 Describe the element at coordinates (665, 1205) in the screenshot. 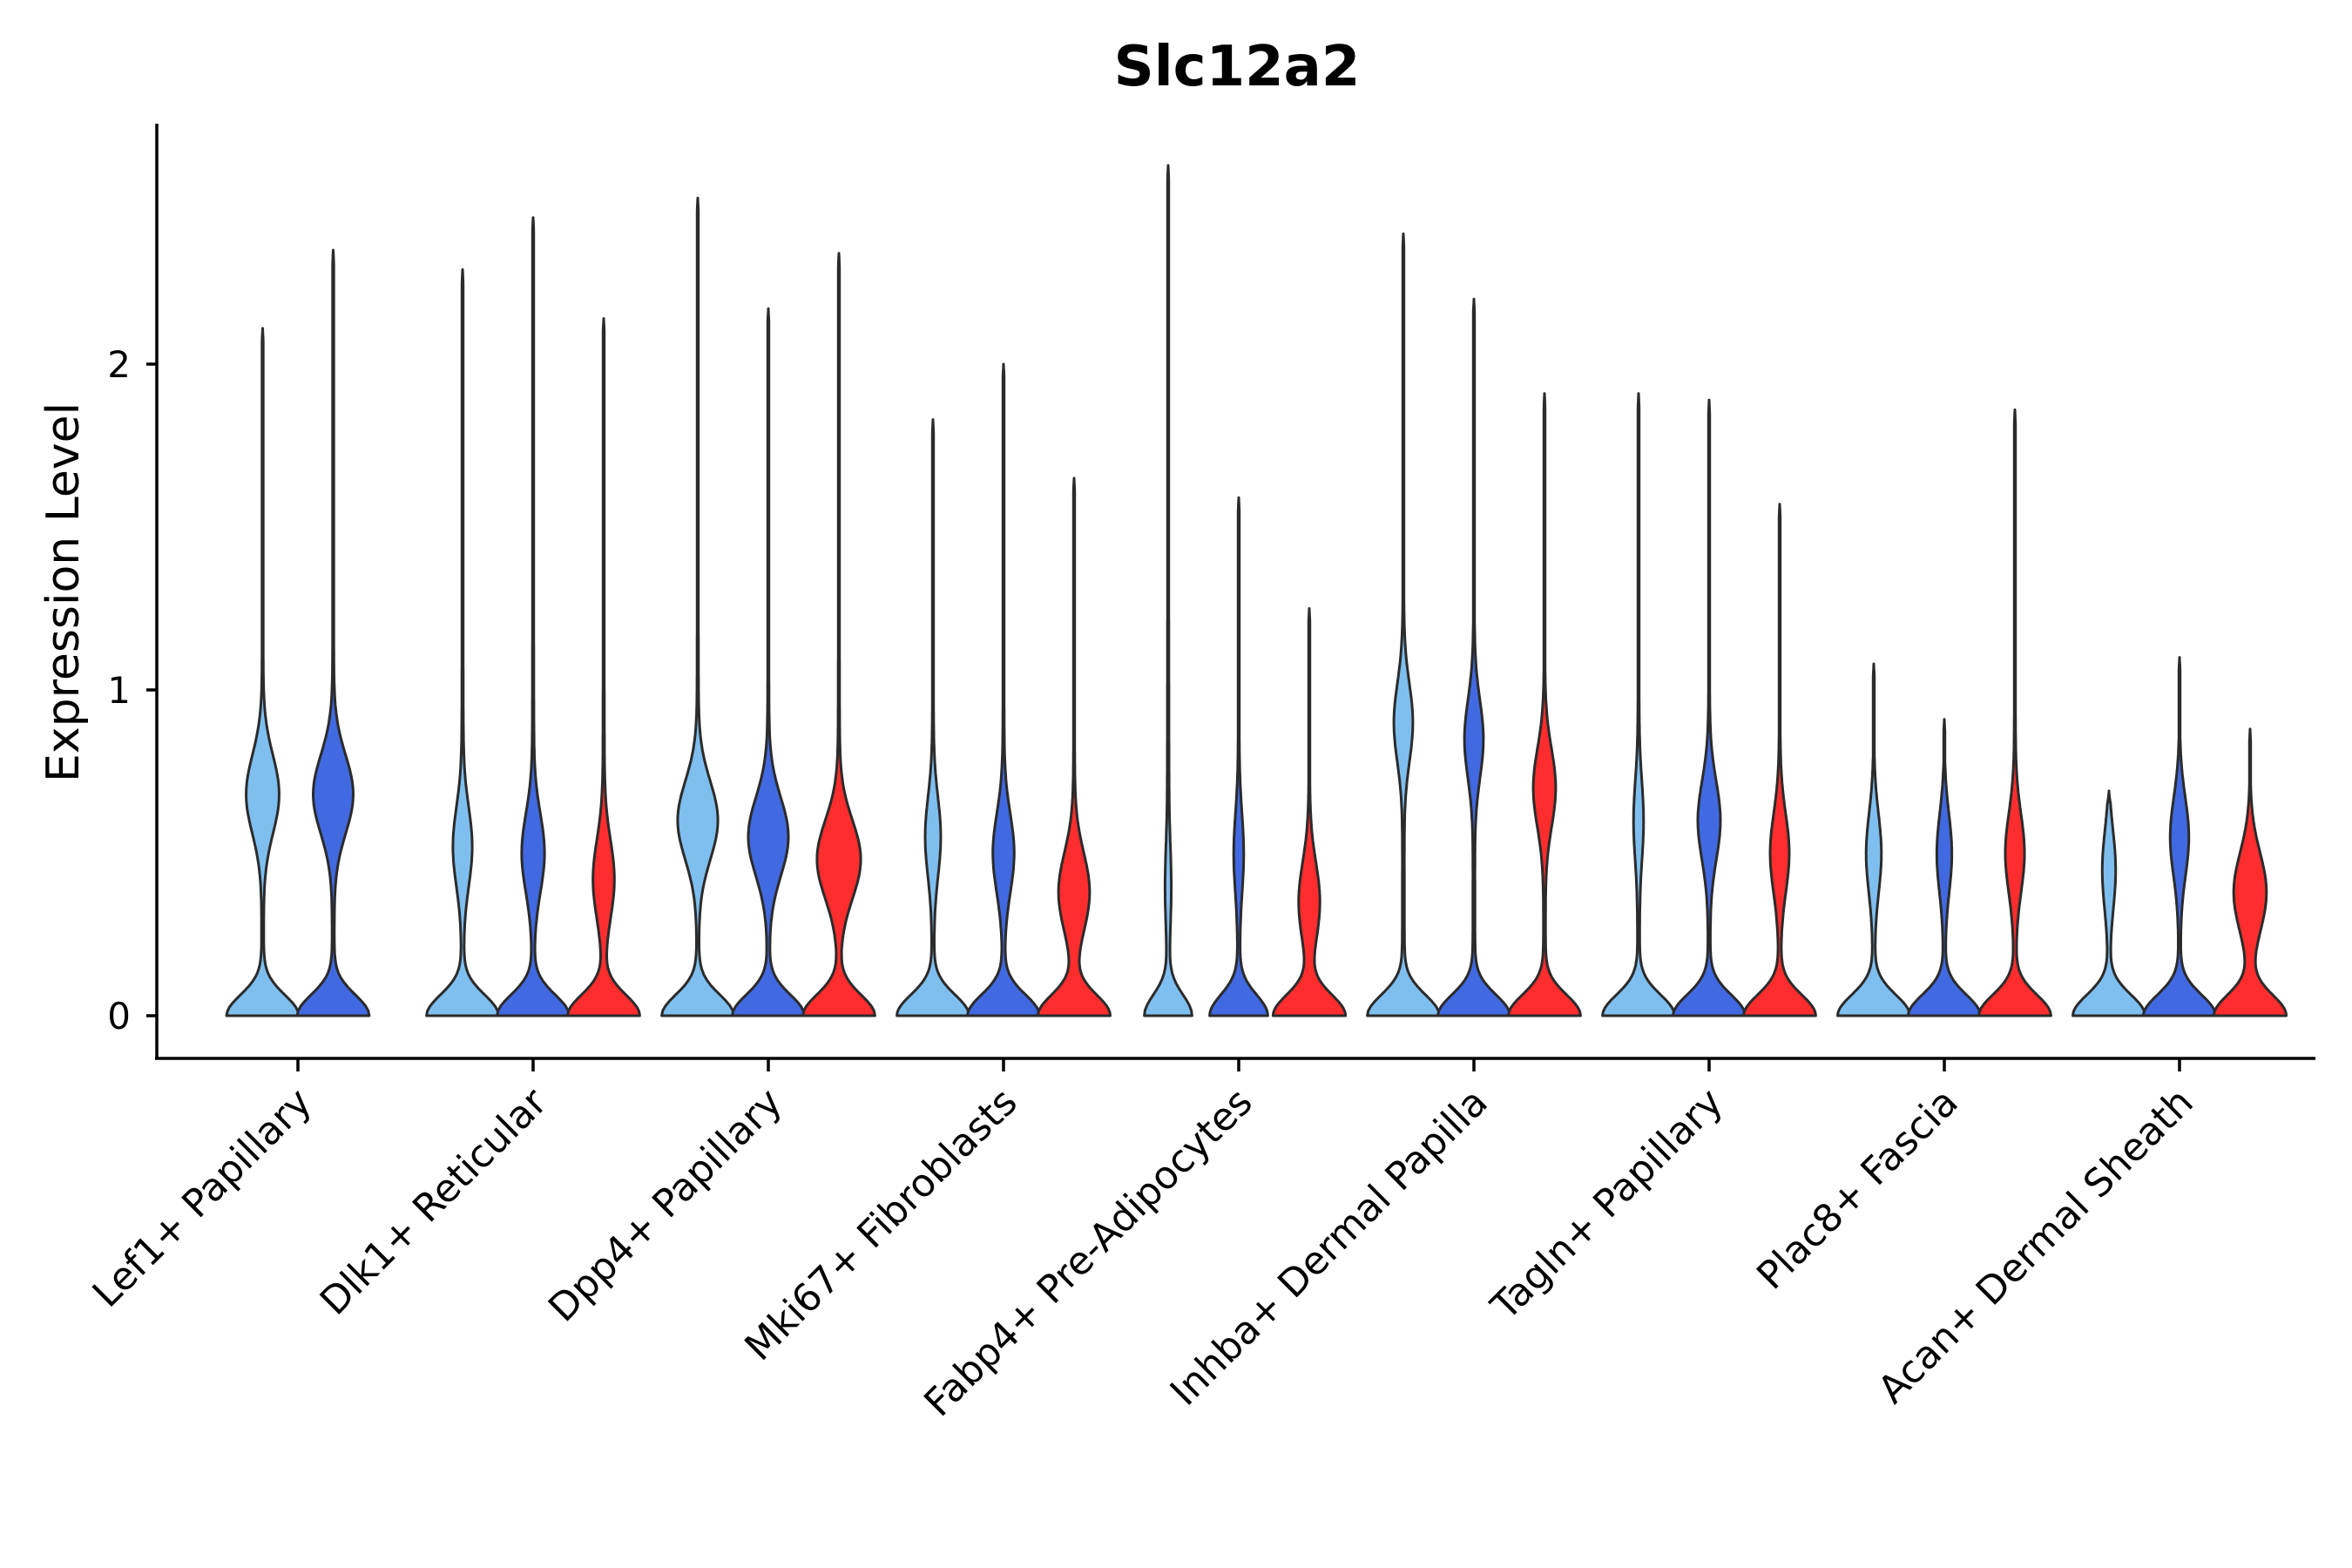

I see `x-tick-label: Dpp4+ Papillary` at that location.